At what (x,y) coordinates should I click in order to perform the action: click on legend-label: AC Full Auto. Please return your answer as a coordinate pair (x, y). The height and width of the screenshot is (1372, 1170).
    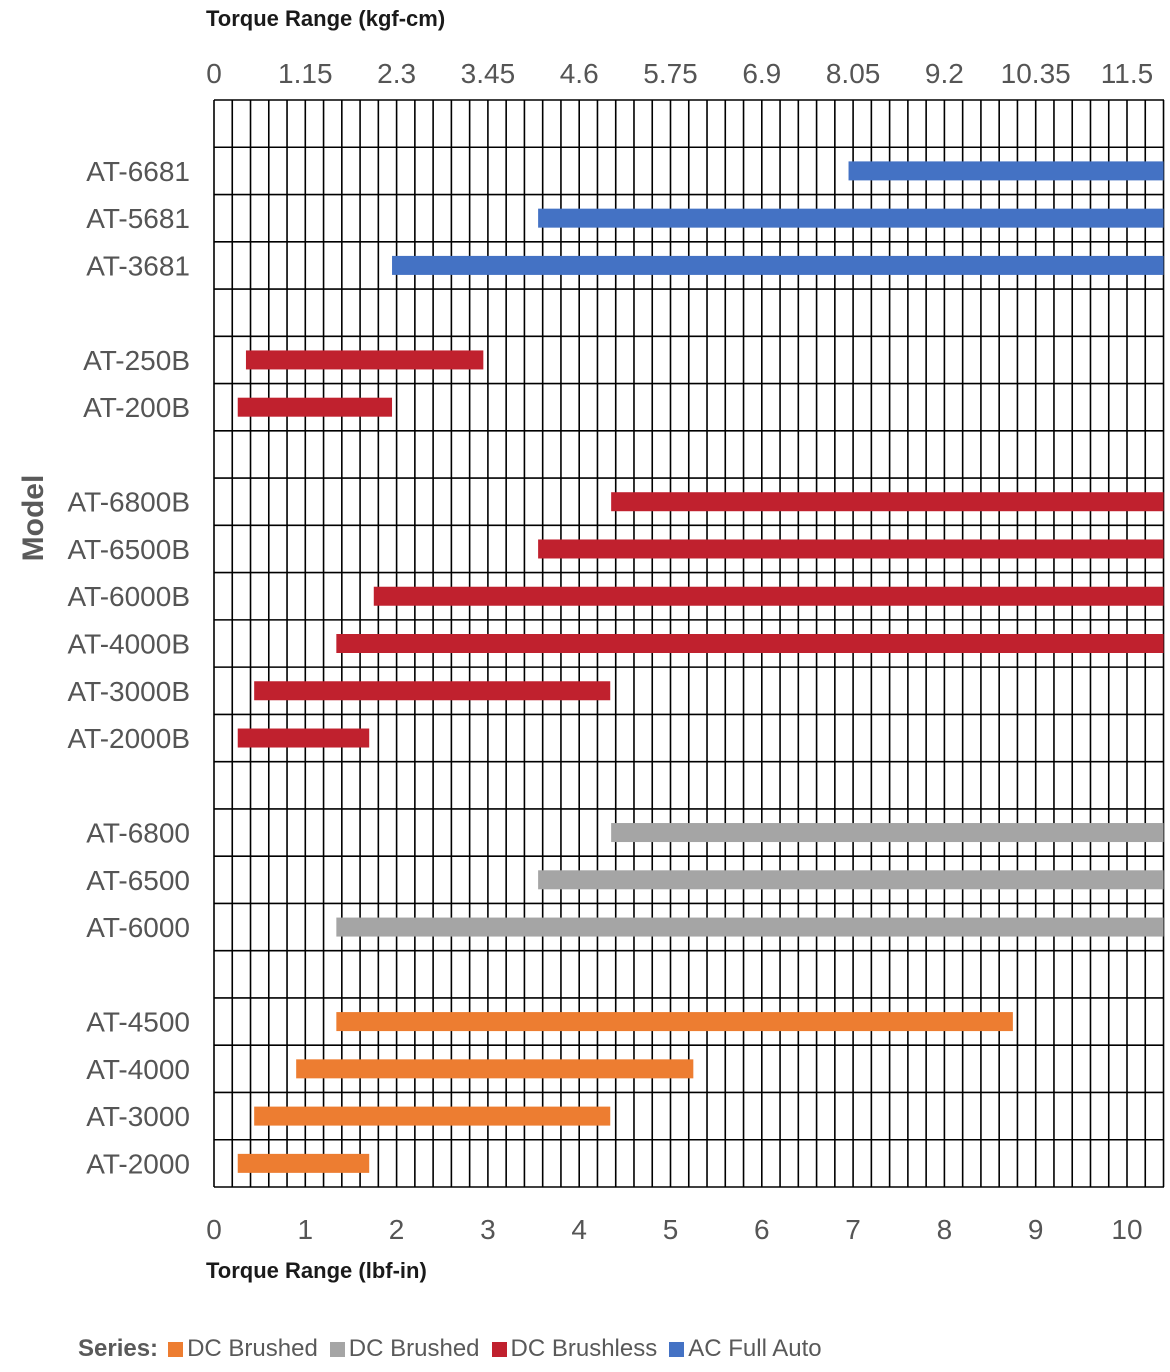
    Looking at the image, I should click on (755, 1348).